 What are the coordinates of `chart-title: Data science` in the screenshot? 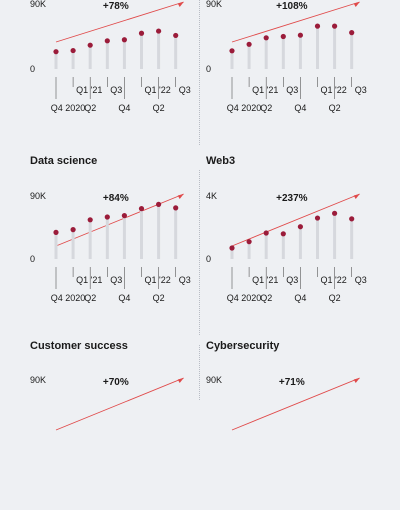 It's located at (64, 161).